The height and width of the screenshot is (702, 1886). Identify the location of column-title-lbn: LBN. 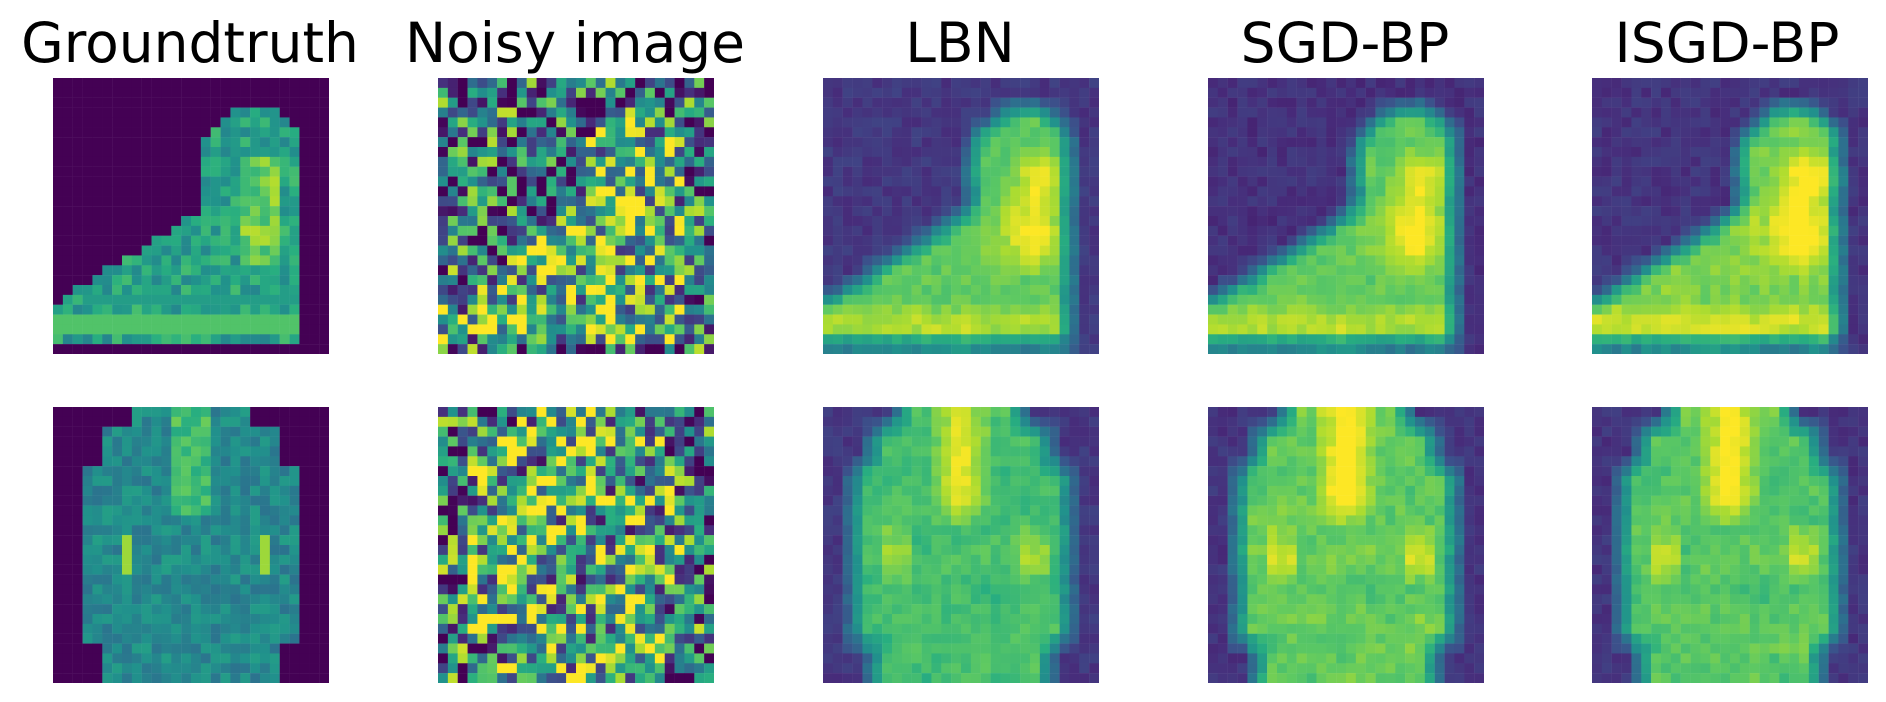
(960, 43).